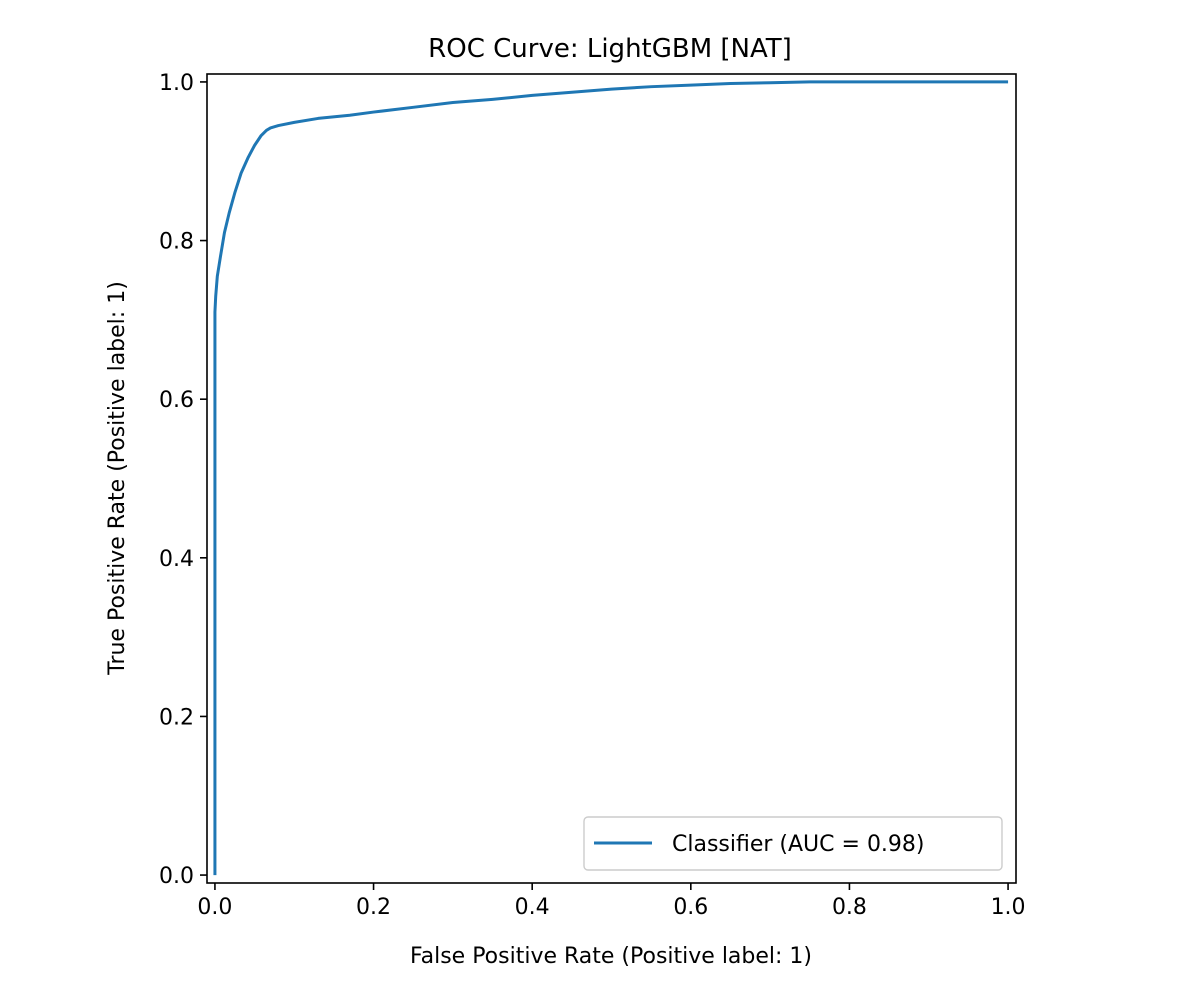  I want to click on x-tick-label: 0.2, so click(373, 907).